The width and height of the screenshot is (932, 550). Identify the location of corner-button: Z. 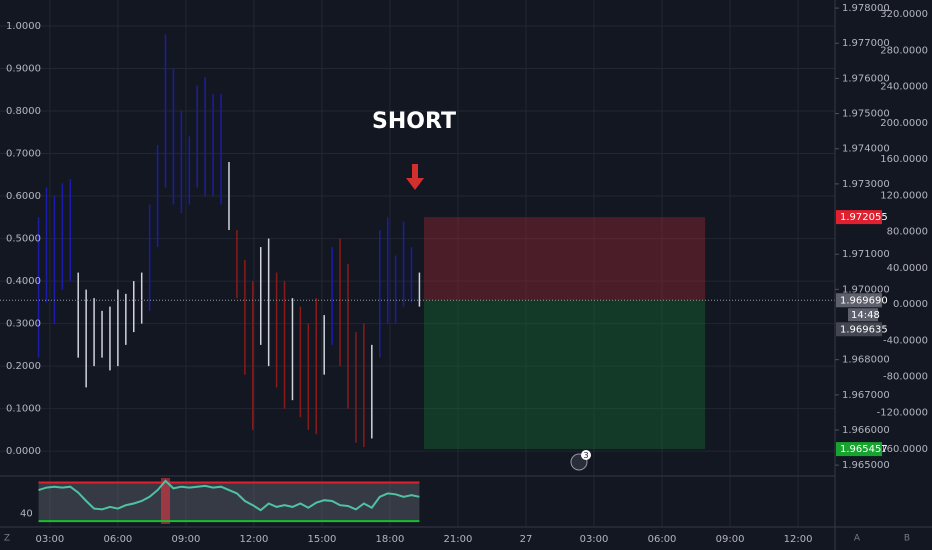
(7, 539).